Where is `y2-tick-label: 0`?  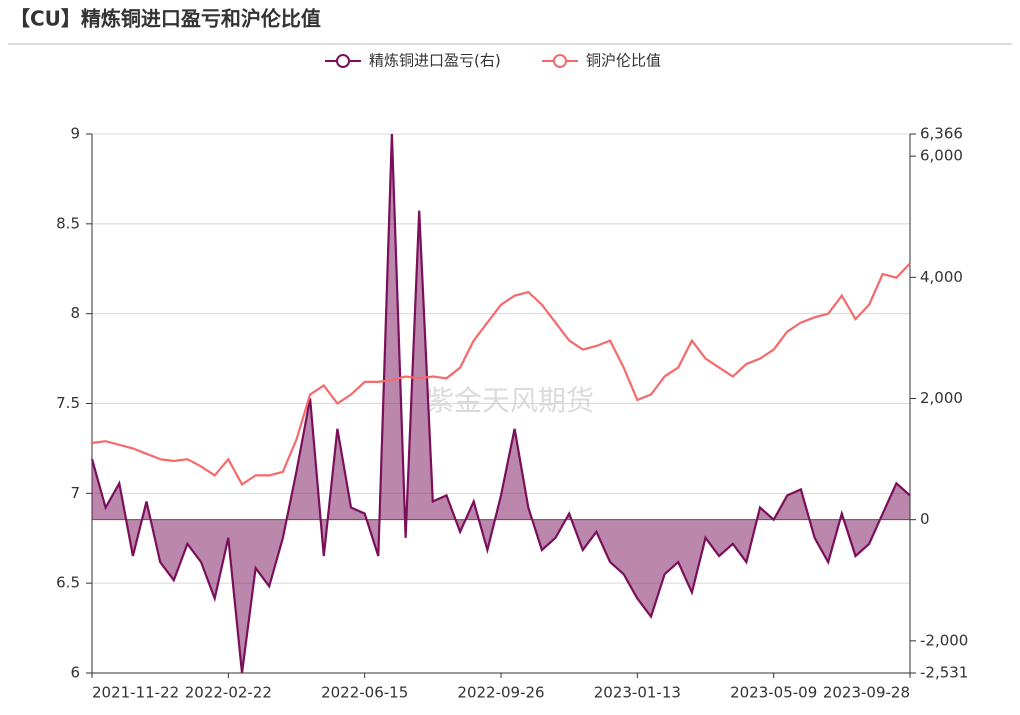
y2-tick-label: 0 is located at coordinates (925, 519).